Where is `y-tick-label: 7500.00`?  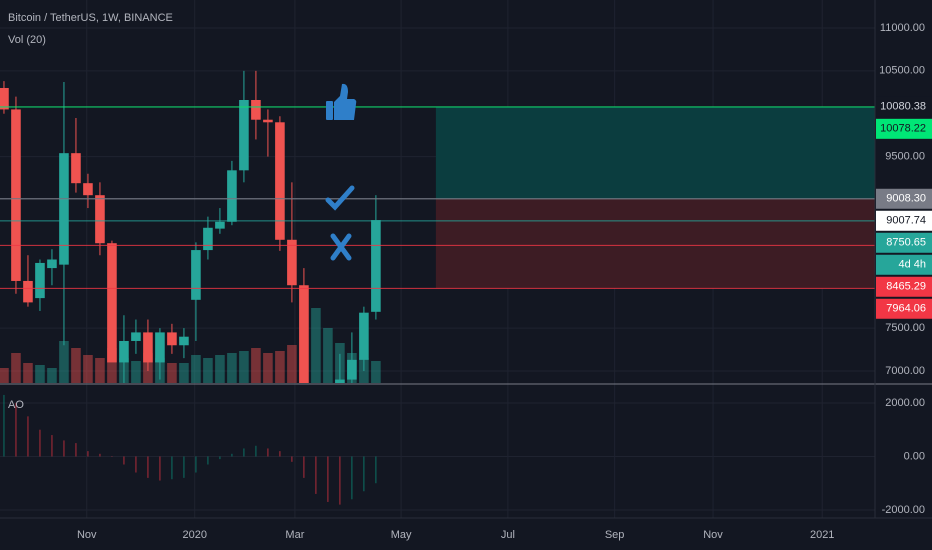
y-tick-label: 7500.00 is located at coordinates (905, 328).